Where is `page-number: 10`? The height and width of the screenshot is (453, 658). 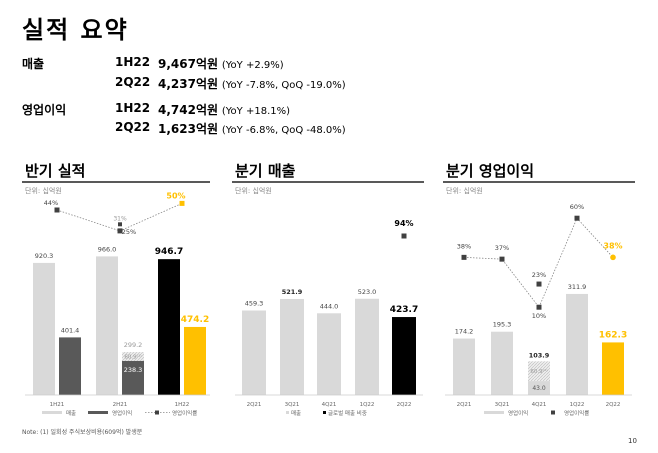
page-number: 10 is located at coordinates (632, 441).